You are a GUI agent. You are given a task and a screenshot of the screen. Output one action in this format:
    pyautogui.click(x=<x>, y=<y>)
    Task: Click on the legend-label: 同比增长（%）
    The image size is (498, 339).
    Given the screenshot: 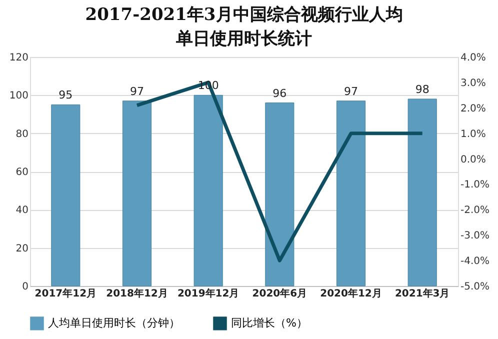 What is the action you would take?
    pyautogui.click(x=269, y=323)
    